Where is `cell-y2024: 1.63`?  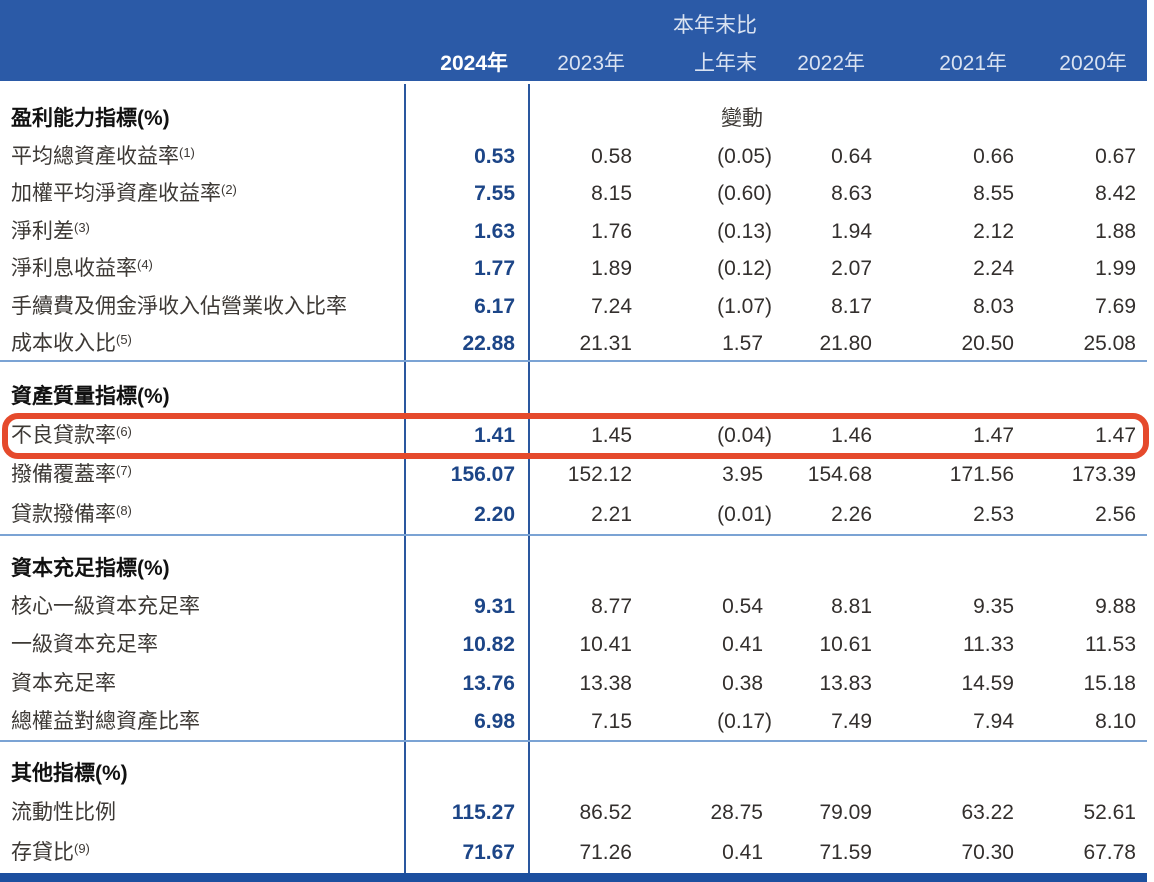 cell-y2024: 1.63 is located at coordinates (494, 231).